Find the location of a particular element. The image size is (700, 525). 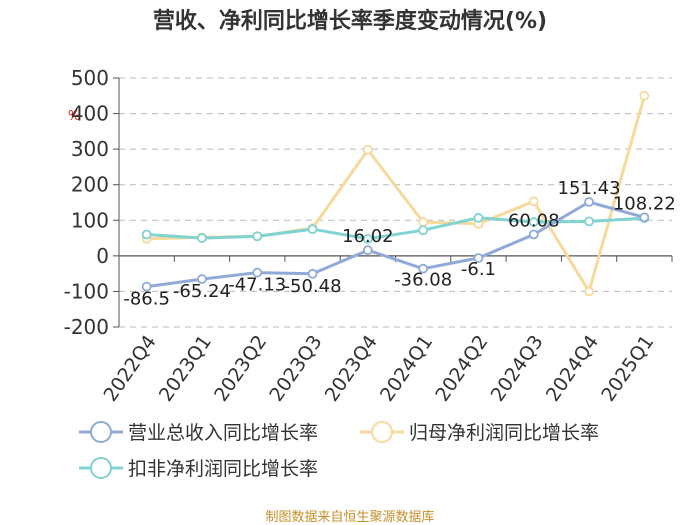

x-tick-label-5: 2024Q1 is located at coordinates (406, 368).